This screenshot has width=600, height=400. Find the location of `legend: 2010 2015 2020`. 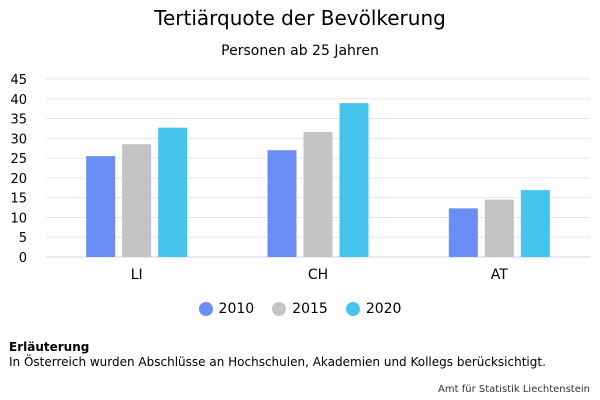

legend: 2010 2015 2020 is located at coordinates (300, 309).